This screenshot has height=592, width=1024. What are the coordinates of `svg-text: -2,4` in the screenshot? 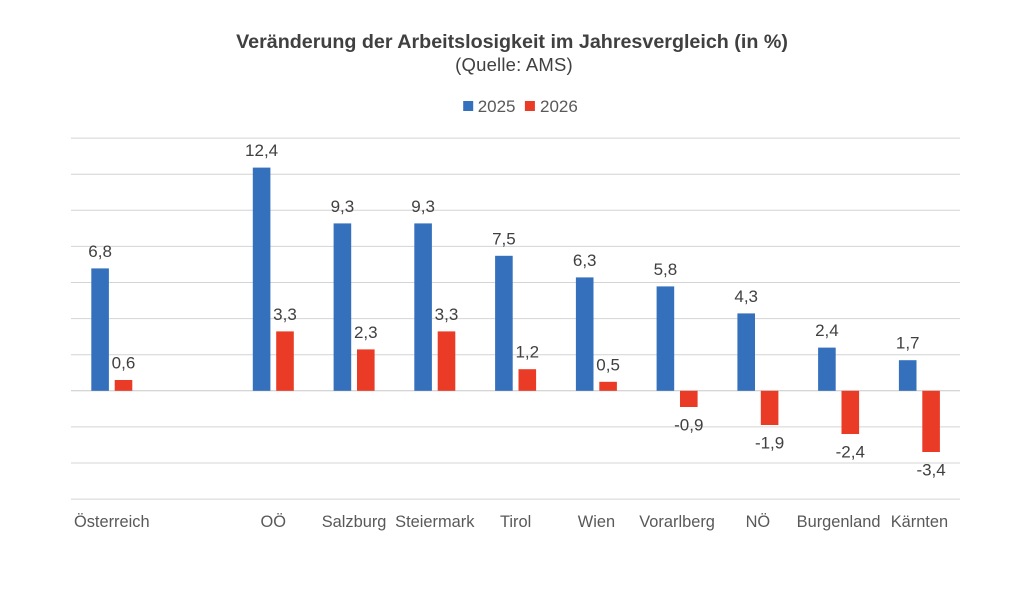 It's located at (850, 452).